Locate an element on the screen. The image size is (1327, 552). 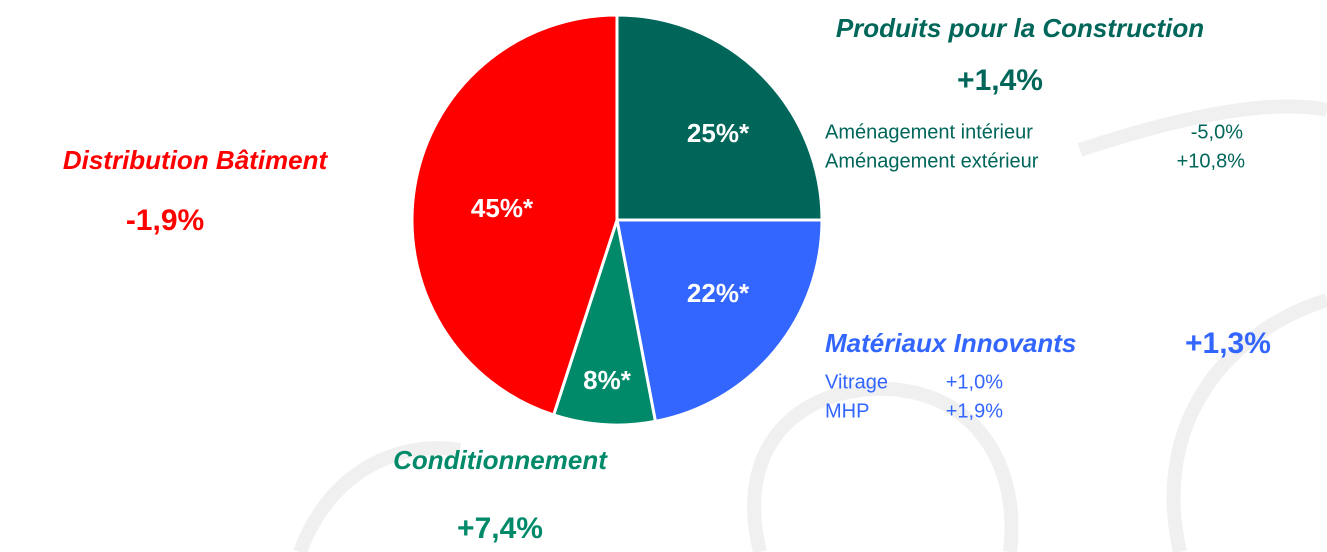
segment-growth: -1,9% is located at coordinates (165, 220).